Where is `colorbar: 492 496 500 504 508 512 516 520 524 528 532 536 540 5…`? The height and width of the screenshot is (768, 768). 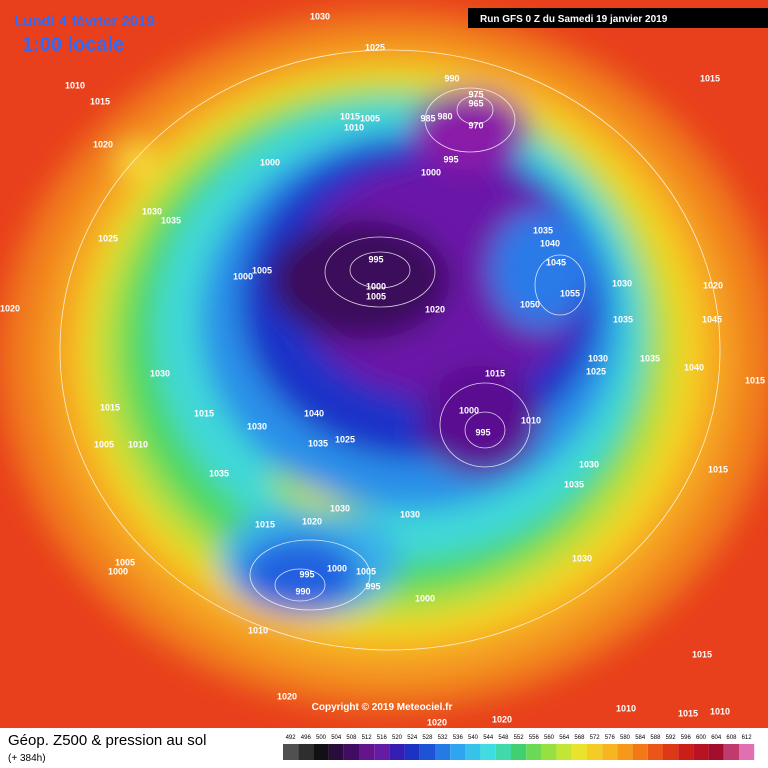 colorbar: 492 496 500 504 508 512 516 520 524 528 532 536 540 5… is located at coordinates (519, 747).